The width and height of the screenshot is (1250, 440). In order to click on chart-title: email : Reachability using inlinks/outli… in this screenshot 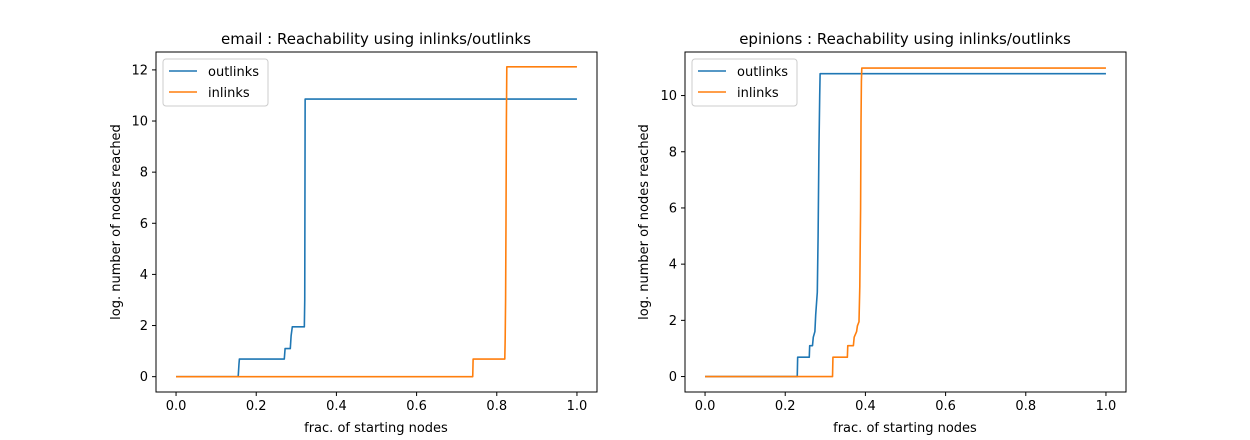, I will do `click(376, 39)`.